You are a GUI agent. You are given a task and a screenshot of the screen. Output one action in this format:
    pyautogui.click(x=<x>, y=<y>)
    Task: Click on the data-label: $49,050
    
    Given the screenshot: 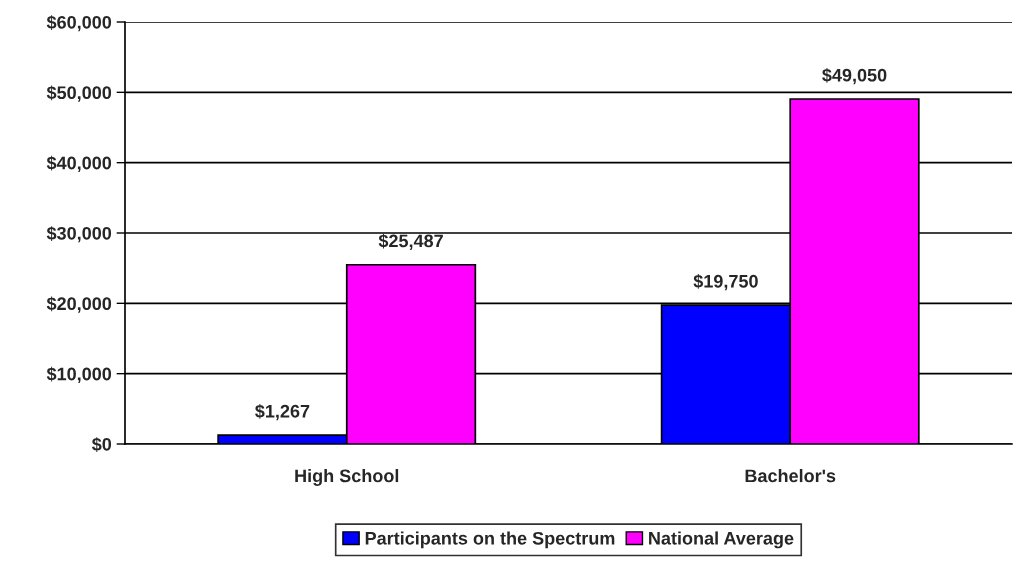 What is the action you would take?
    pyautogui.click(x=854, y=76)
    